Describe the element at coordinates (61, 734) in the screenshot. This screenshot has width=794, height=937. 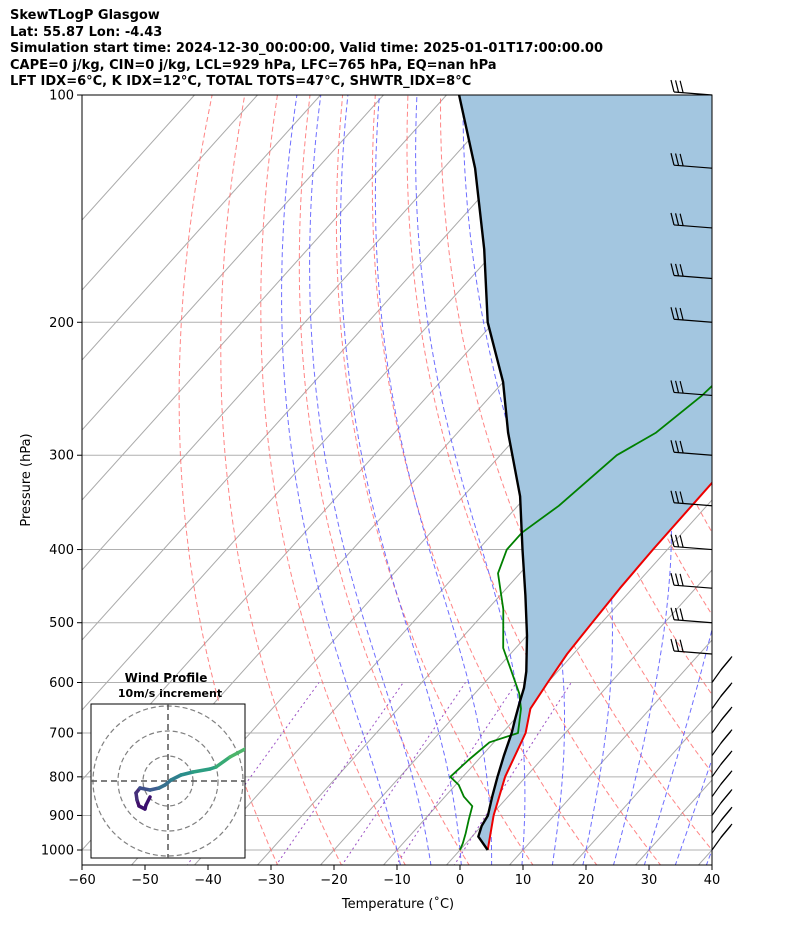
I see `y-tick-label: 700` at that location.